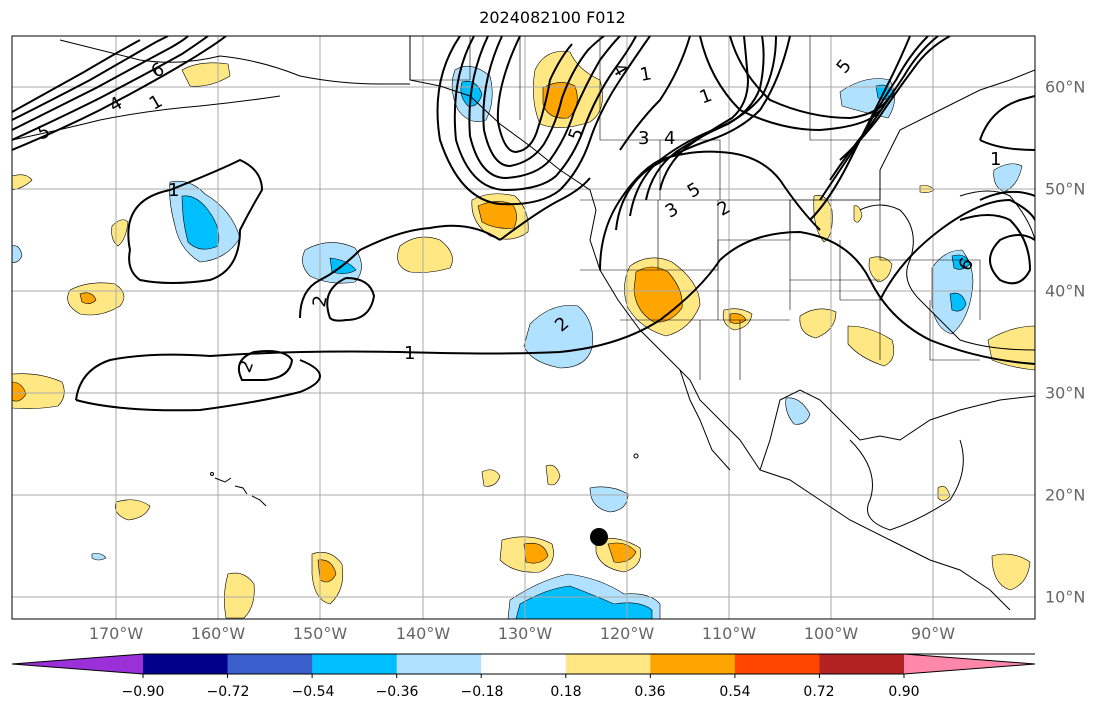 The image size is (1105, 712). What do you see at coordinates (1065, 87) in the screenshot?
I see `lat-label: 60°N` at bounding box center [1065, 87].